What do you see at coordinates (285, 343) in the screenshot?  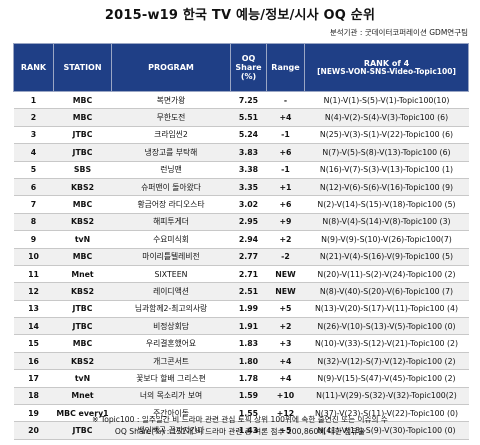 I see `cell-change: +3` at bounding box center [285, 343].